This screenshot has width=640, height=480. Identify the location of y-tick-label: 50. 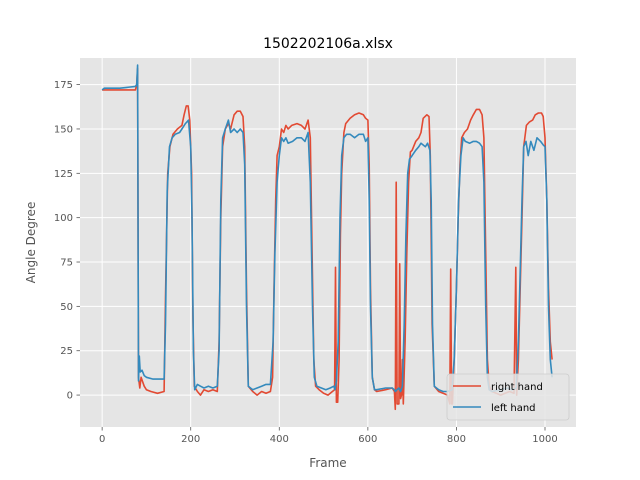
(66, 307).